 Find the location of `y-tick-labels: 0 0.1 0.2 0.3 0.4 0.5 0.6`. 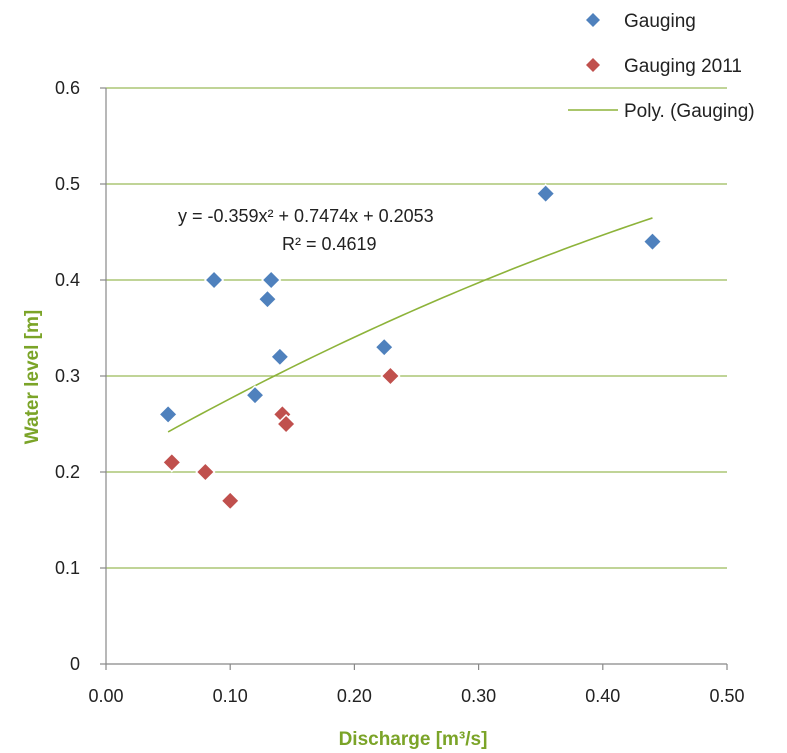

y-tick-labels: 0 0.1 0.2 0.3 0.4 0.5 0.6 is located at coordinates (80, 376).